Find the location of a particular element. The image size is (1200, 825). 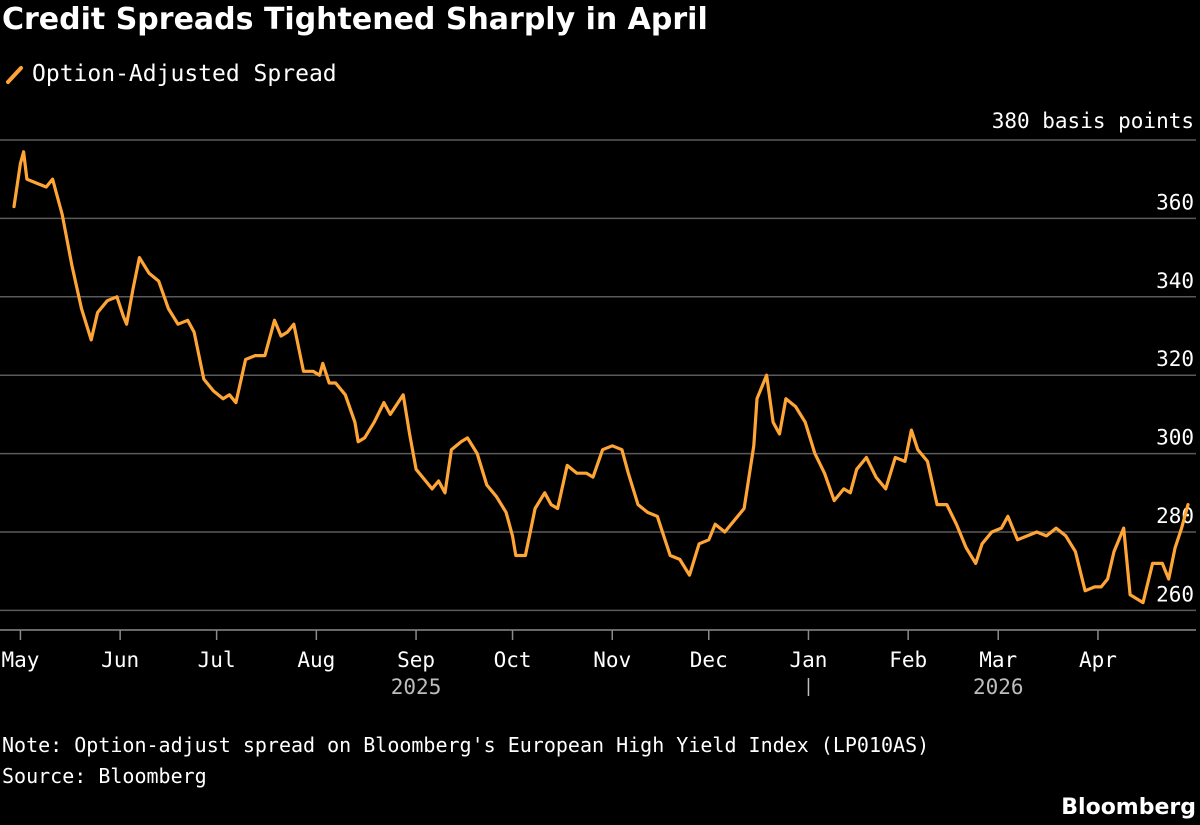

legend: Option-Adjusted Spread is located at coordinates (170, 74).